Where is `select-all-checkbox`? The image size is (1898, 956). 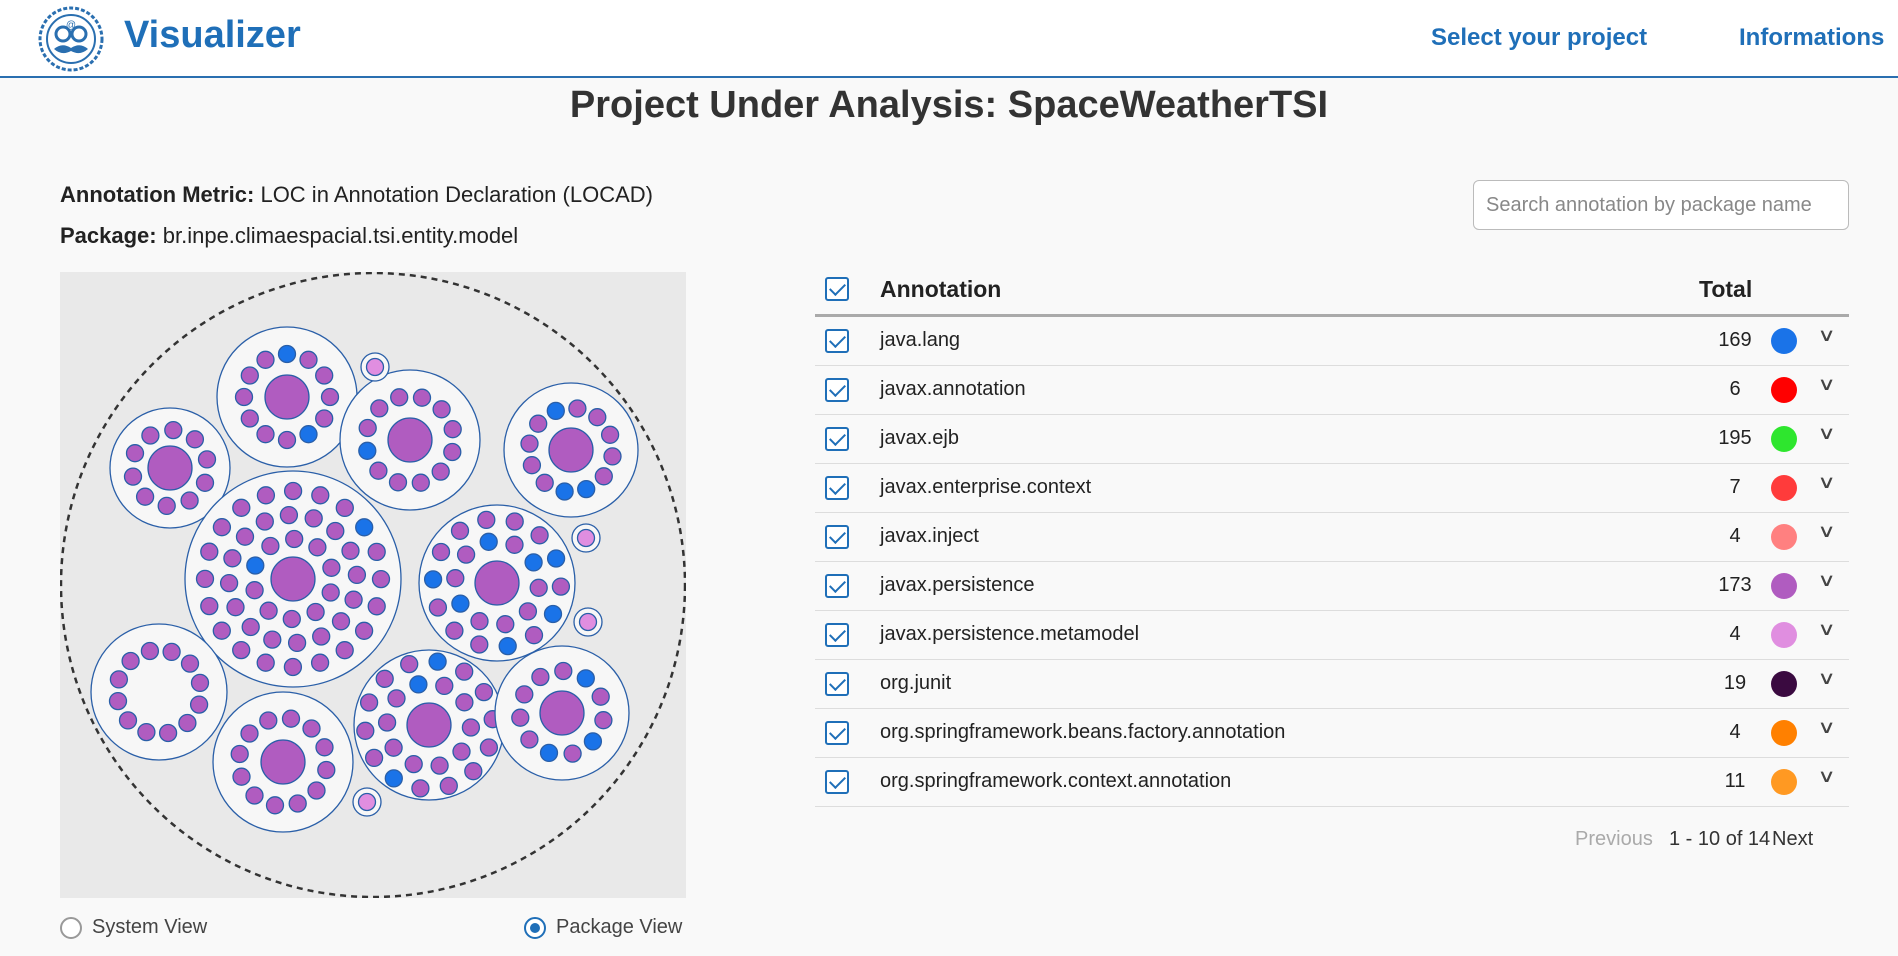 select-all-checkbox is located at coordinates (837, 289).